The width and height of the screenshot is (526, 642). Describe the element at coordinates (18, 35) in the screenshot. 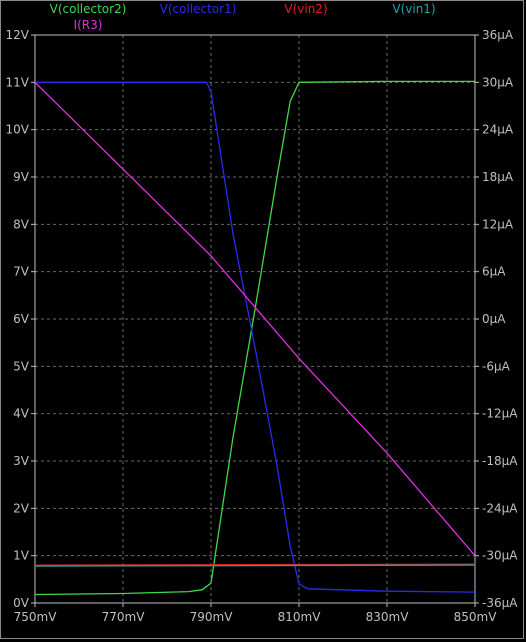

I see `y-left-tick-label: 12V` at that location.